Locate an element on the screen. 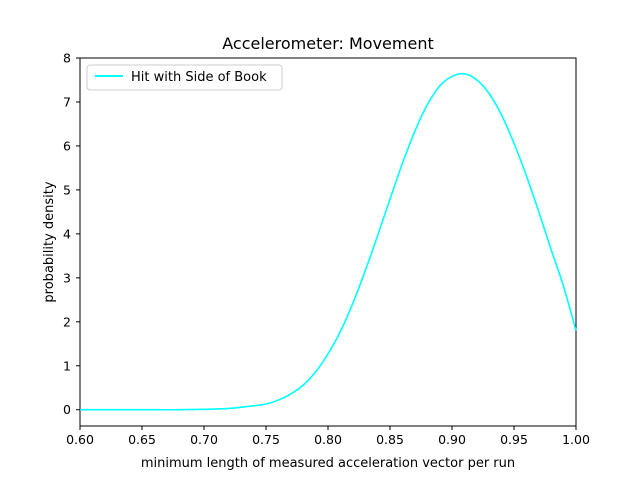 The width and height of the screenshot is (640, 480). legend-box is located at coordinates (184, 77).